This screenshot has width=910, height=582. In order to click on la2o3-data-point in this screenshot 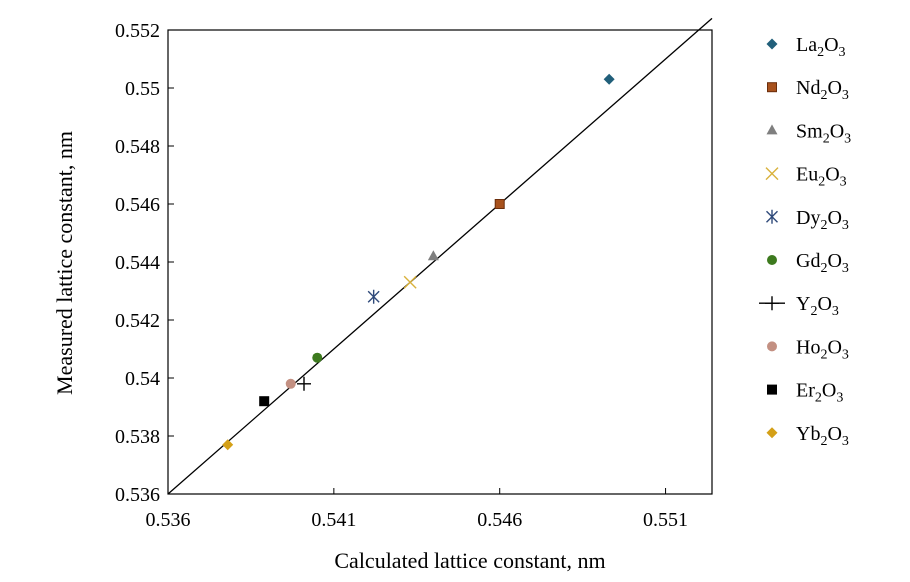, I will do `click(609, 79)`.